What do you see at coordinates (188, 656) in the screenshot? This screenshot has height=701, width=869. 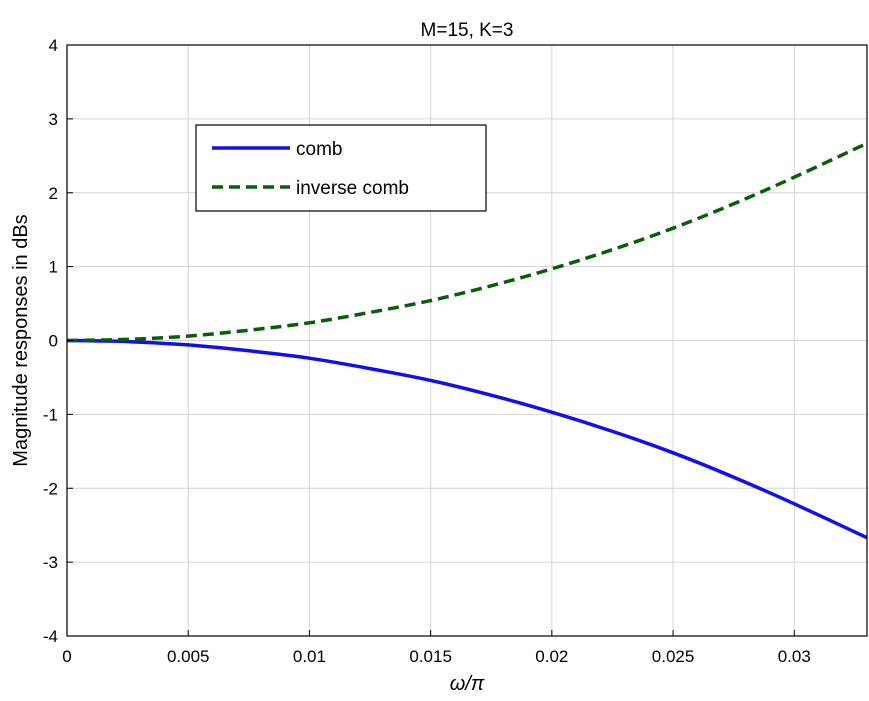 I see `x-tick-label: 0.005` at bounding box center [188, 656].